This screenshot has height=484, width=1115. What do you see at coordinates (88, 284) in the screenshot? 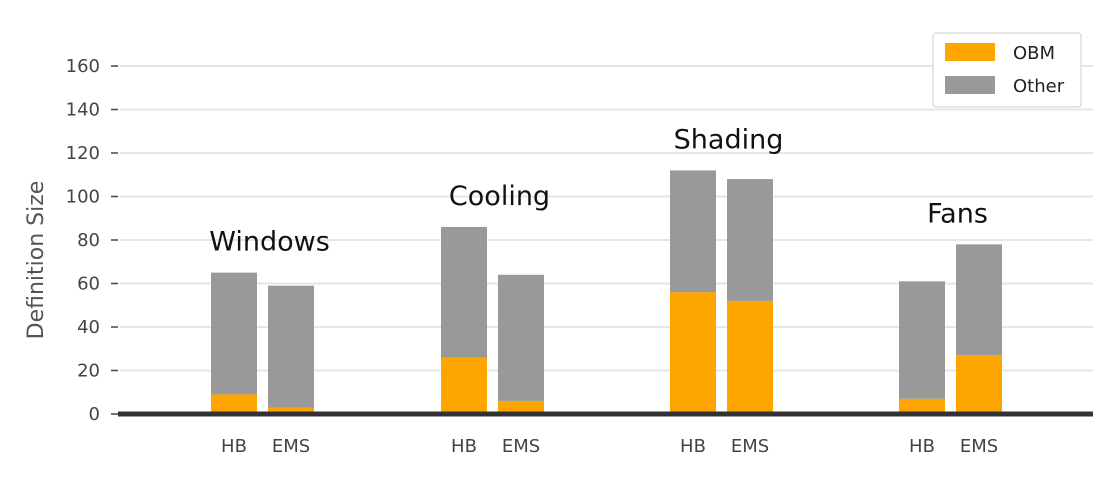
I see `y-tick-label: 60` at bounding box center [88, 284].